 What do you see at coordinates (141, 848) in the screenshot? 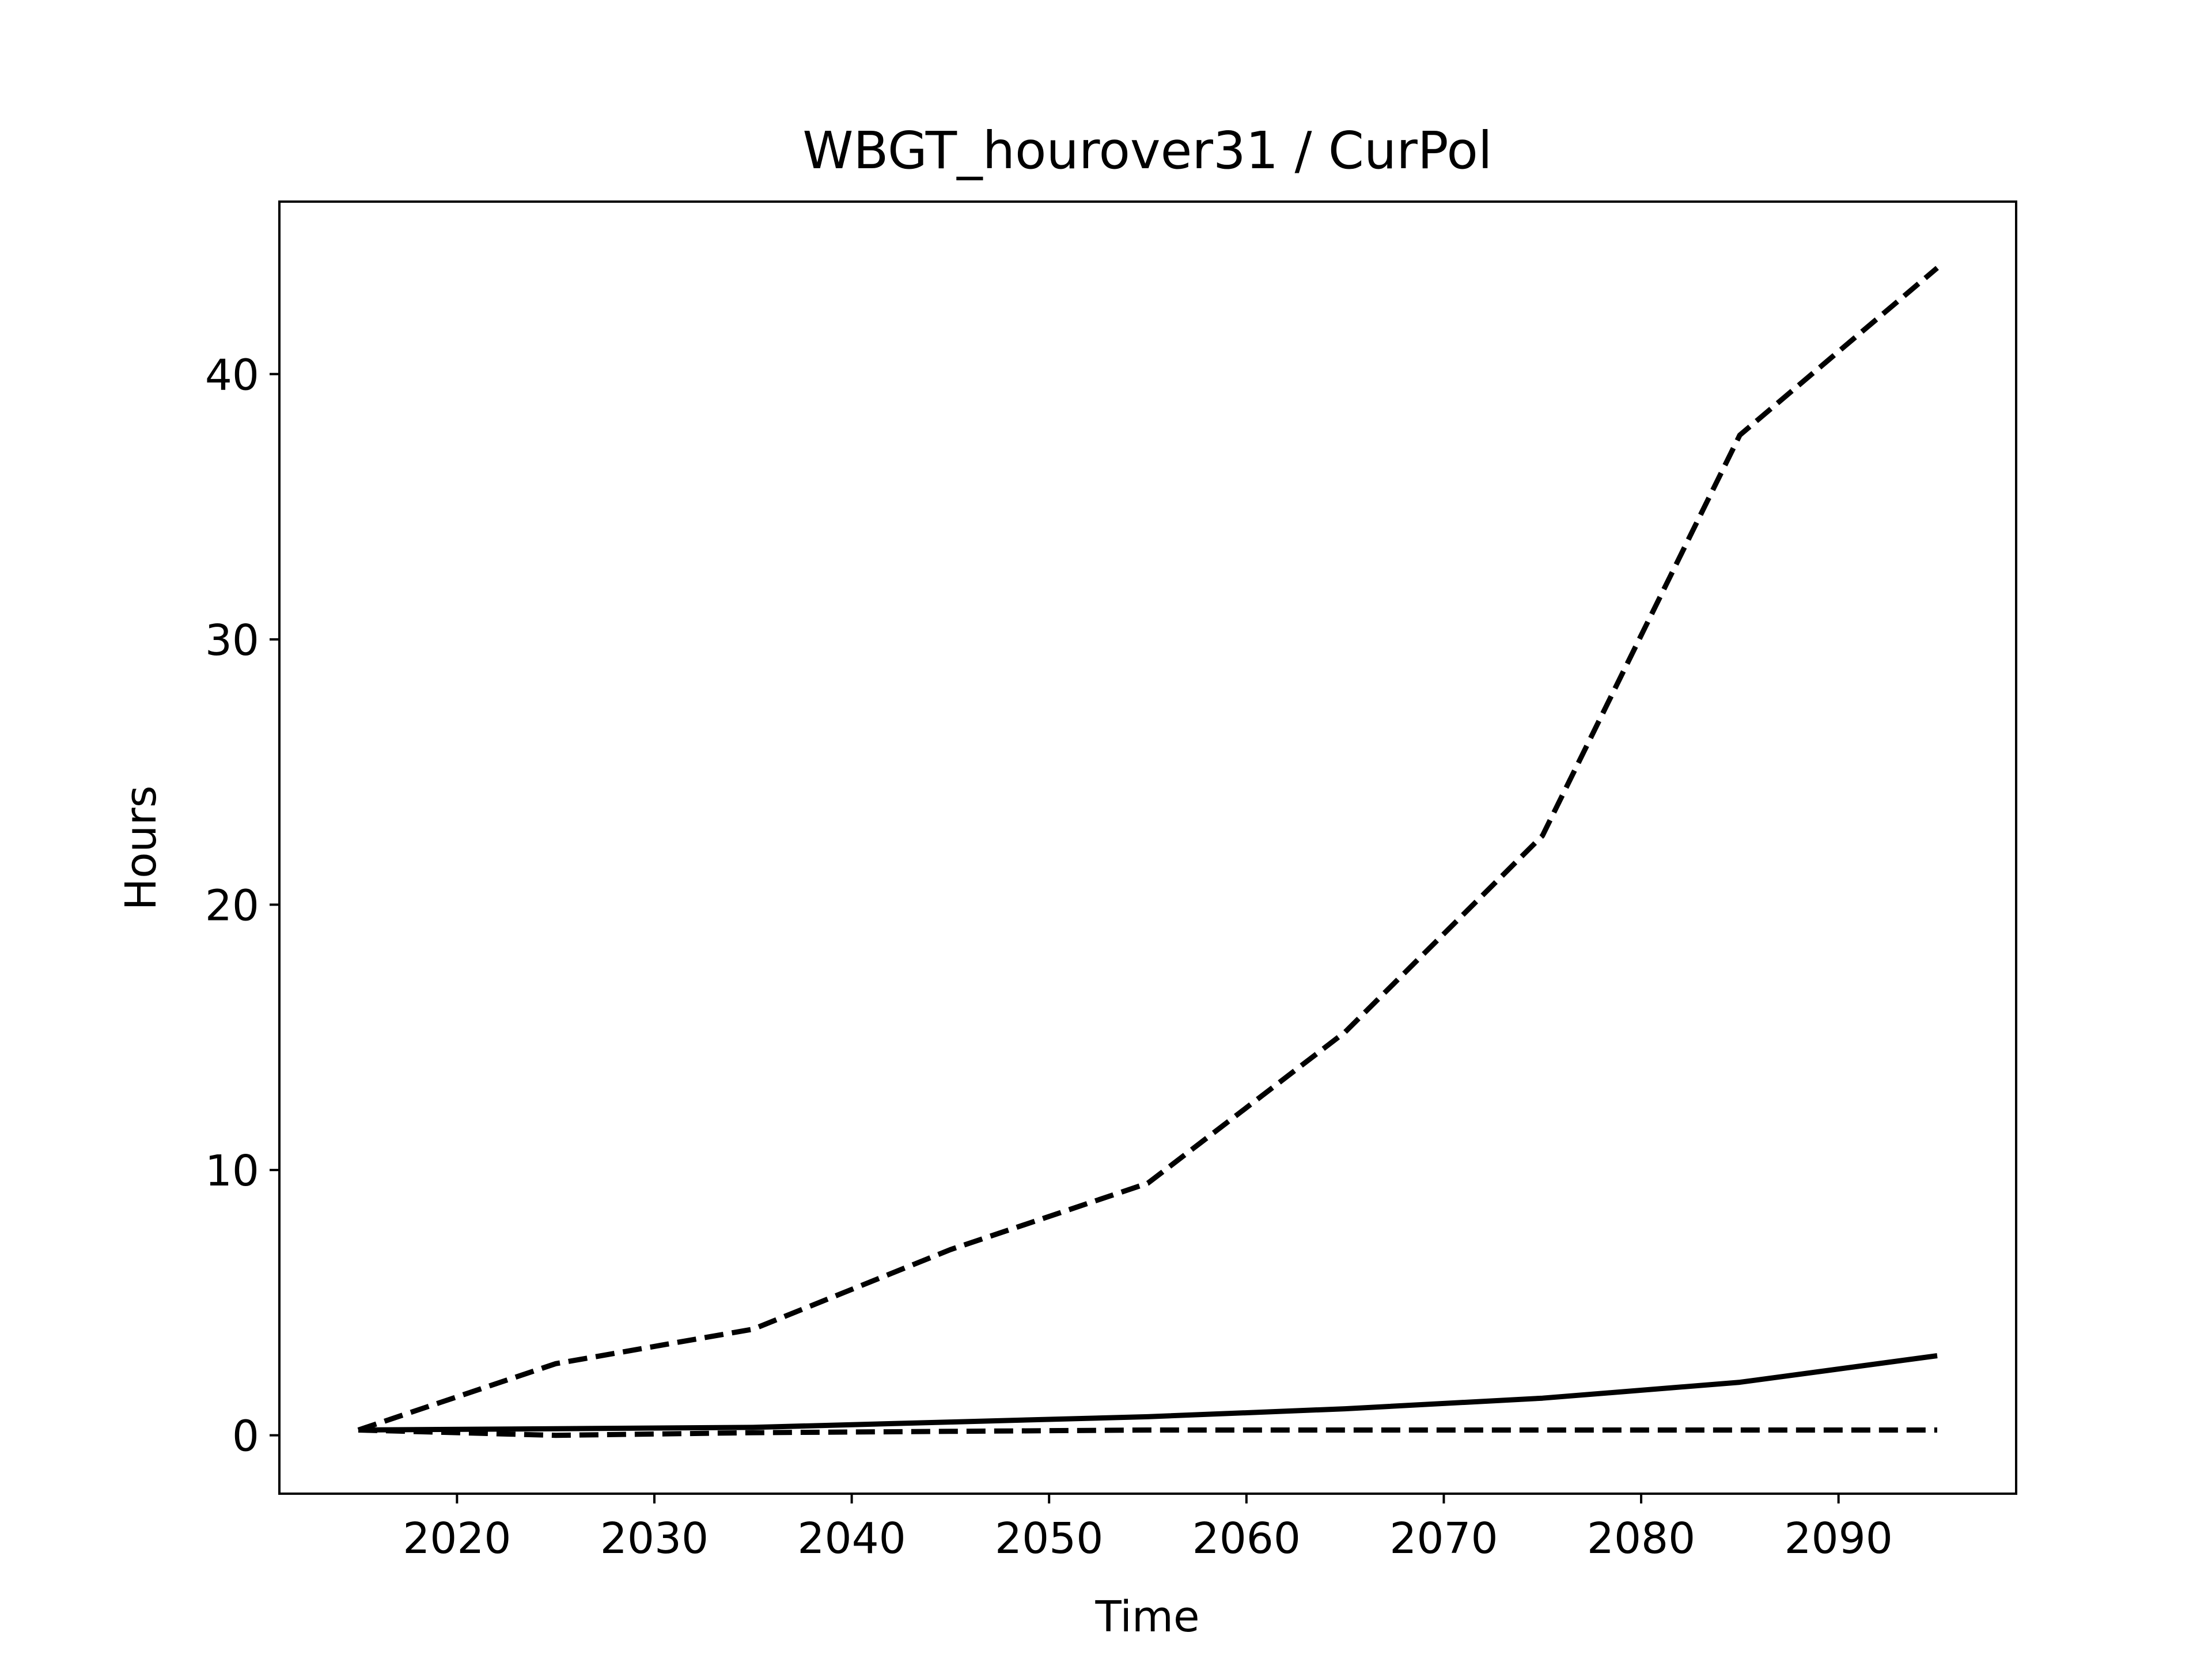
I see `y-axis-label: Hours` at bounding box center [141, 848].